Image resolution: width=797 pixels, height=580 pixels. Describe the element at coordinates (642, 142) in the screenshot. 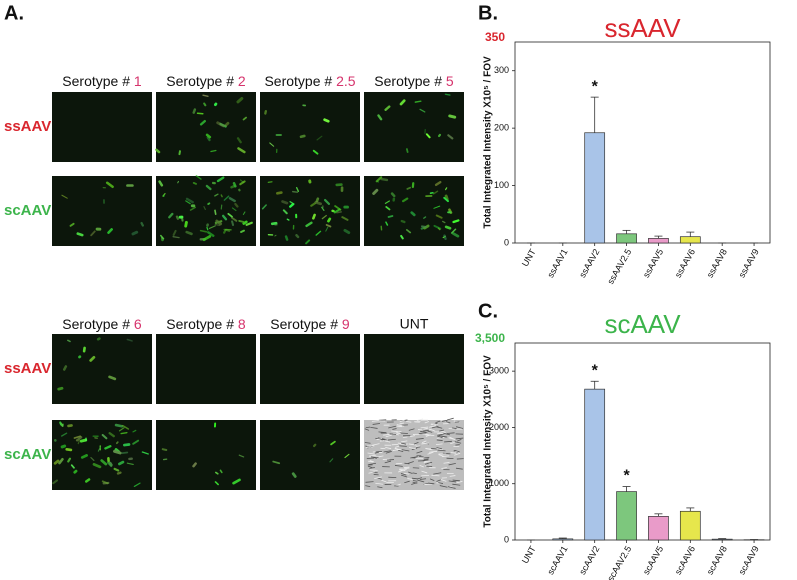

I see `plot-frame` at that location.